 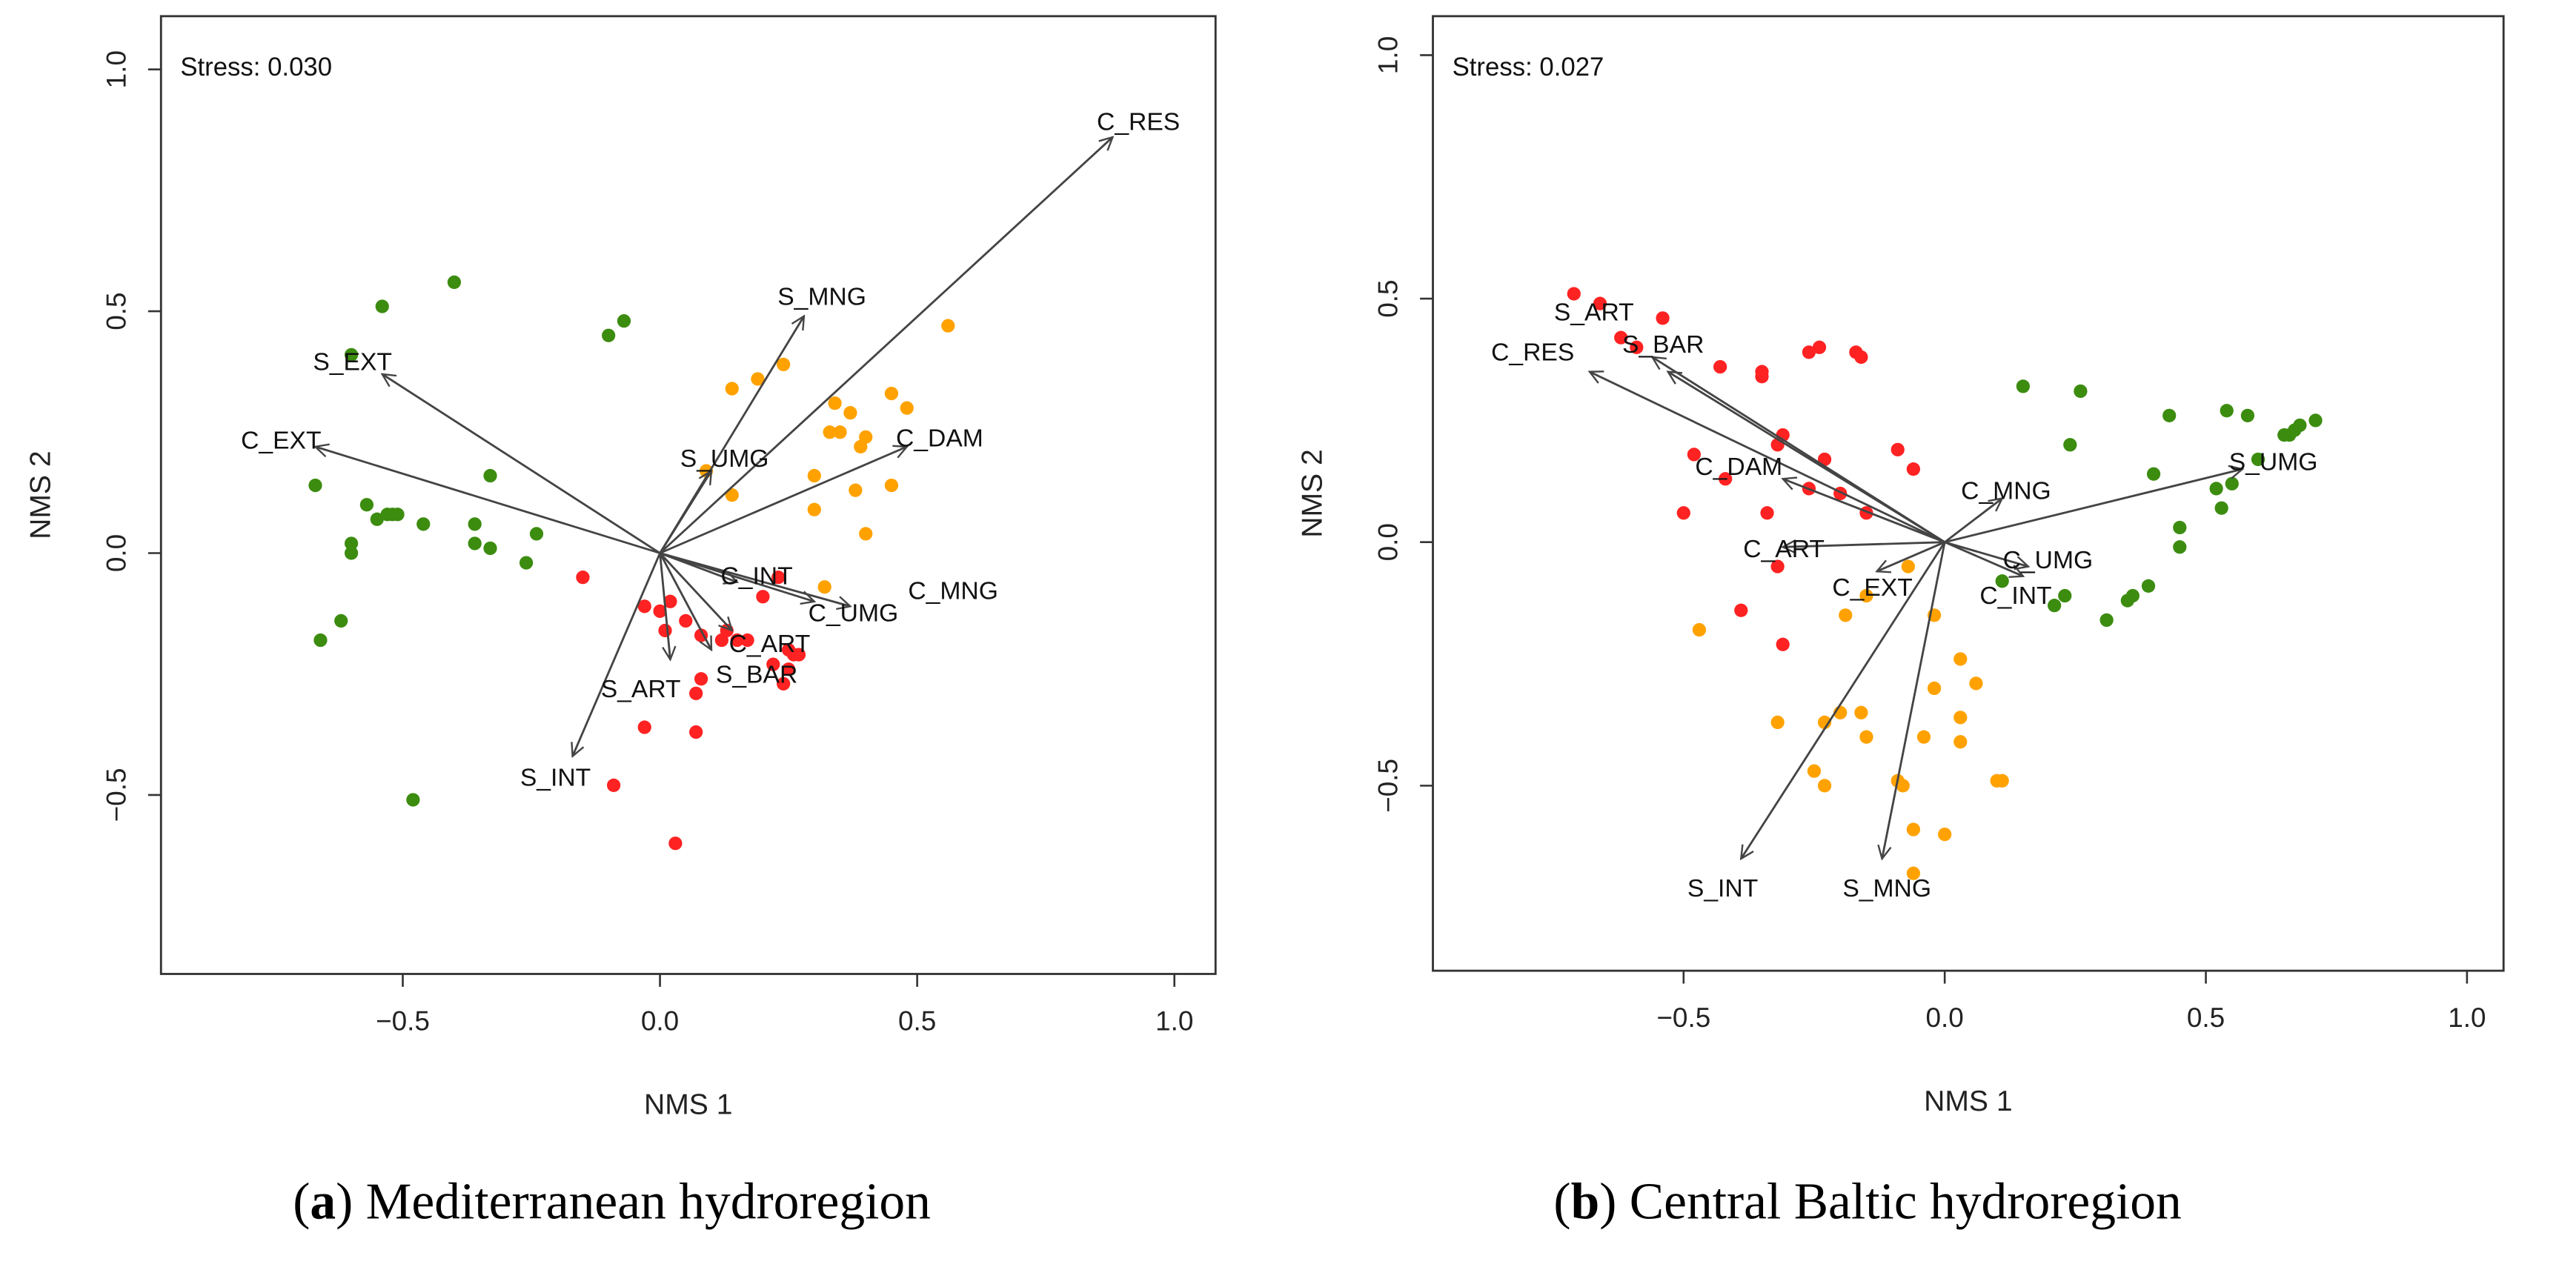 What do you see at coordinates (1532, 353) in the screenshot?
I see `vector-label: C_RES` at bounding box center [1532, 353].